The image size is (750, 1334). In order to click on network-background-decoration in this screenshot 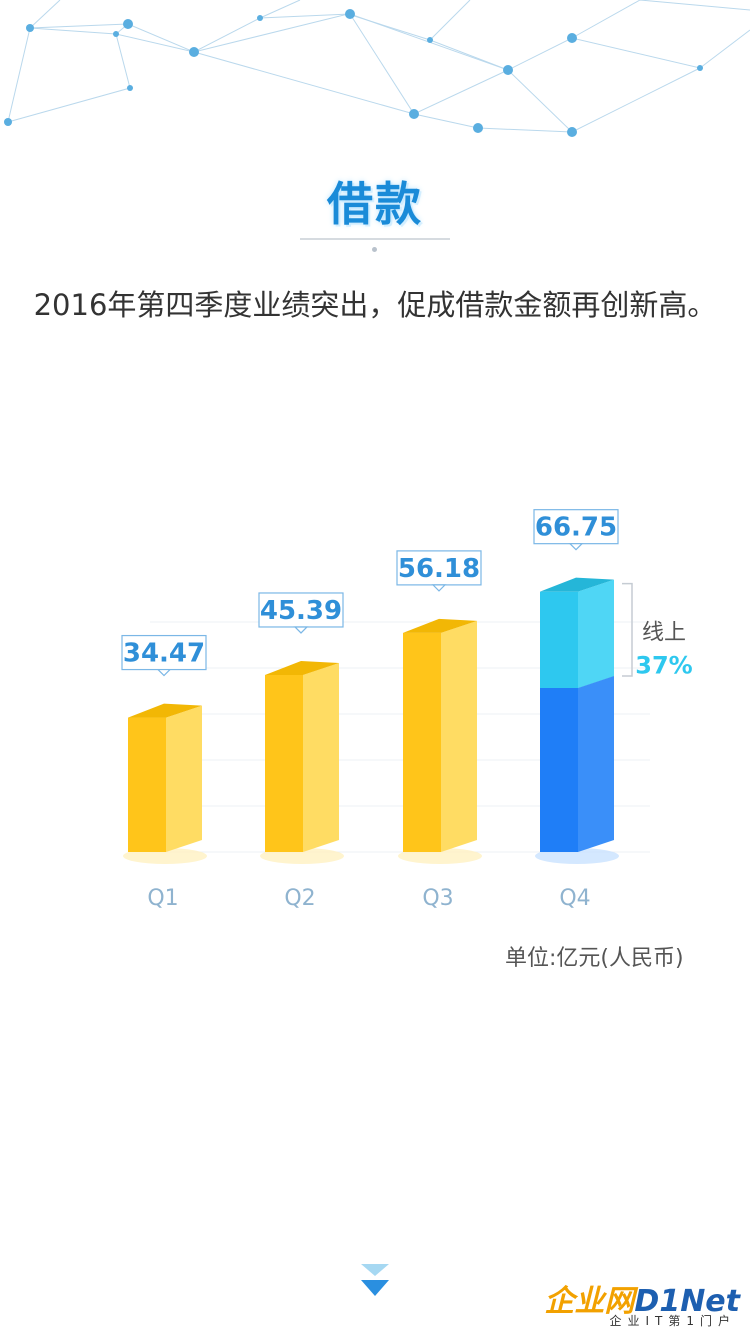, I will do `click(377, 68)`.